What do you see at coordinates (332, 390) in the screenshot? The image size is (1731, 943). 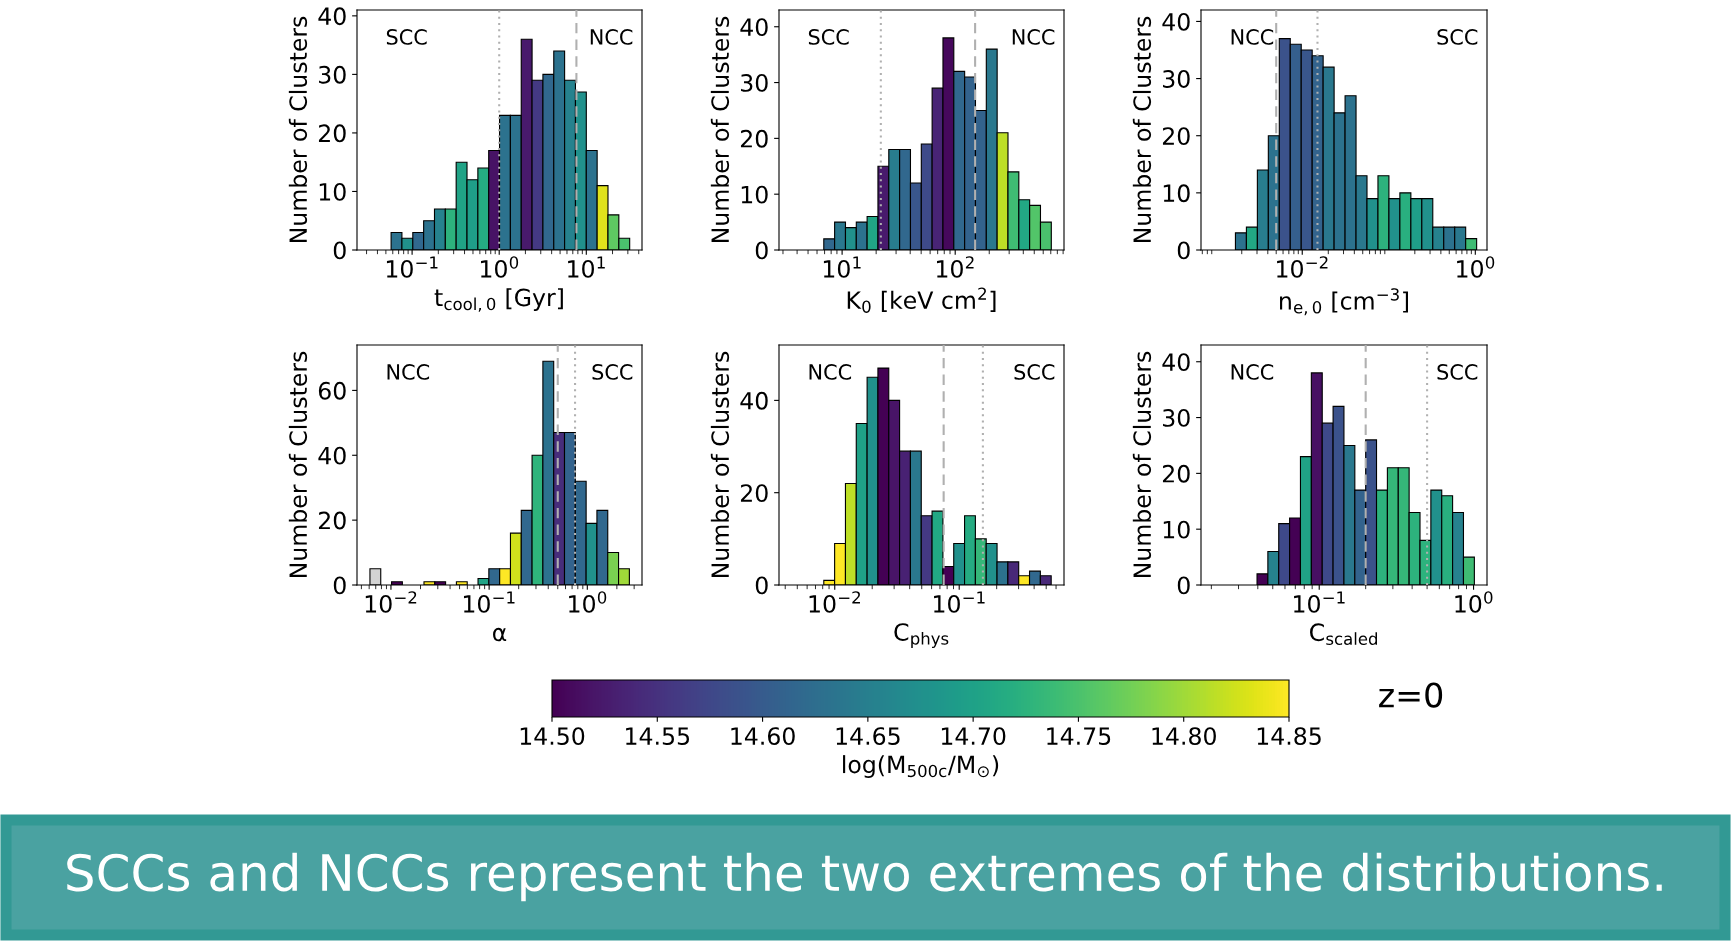 I see `y-tick-label: 60` at bounding box center [332, 390].